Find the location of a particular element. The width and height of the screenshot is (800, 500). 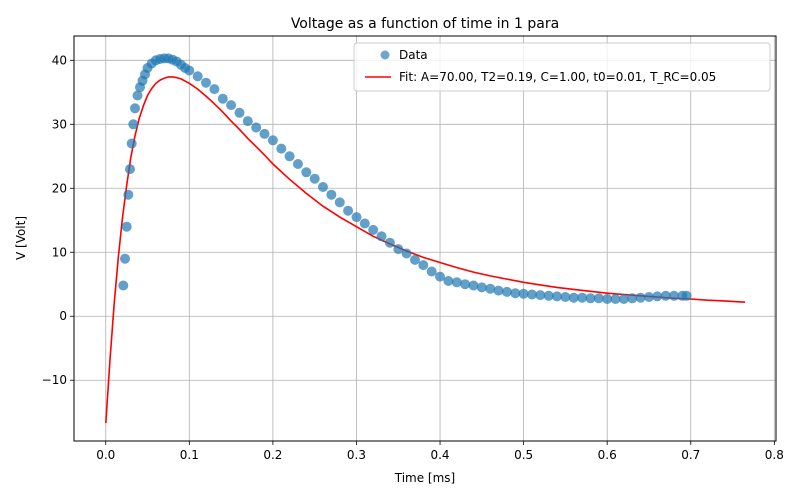

x-tick-label: 0.5 is located at coordinates (523, 455).